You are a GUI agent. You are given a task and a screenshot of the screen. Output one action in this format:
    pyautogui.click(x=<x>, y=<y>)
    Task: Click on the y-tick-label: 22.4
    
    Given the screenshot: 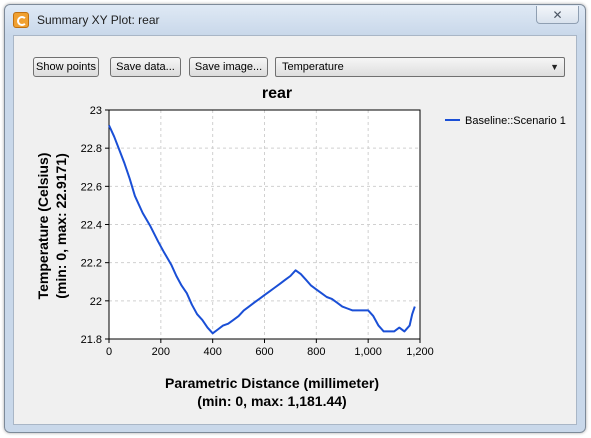 What is the action you would take?
    pyautogui.click(x=91, y=226)
    